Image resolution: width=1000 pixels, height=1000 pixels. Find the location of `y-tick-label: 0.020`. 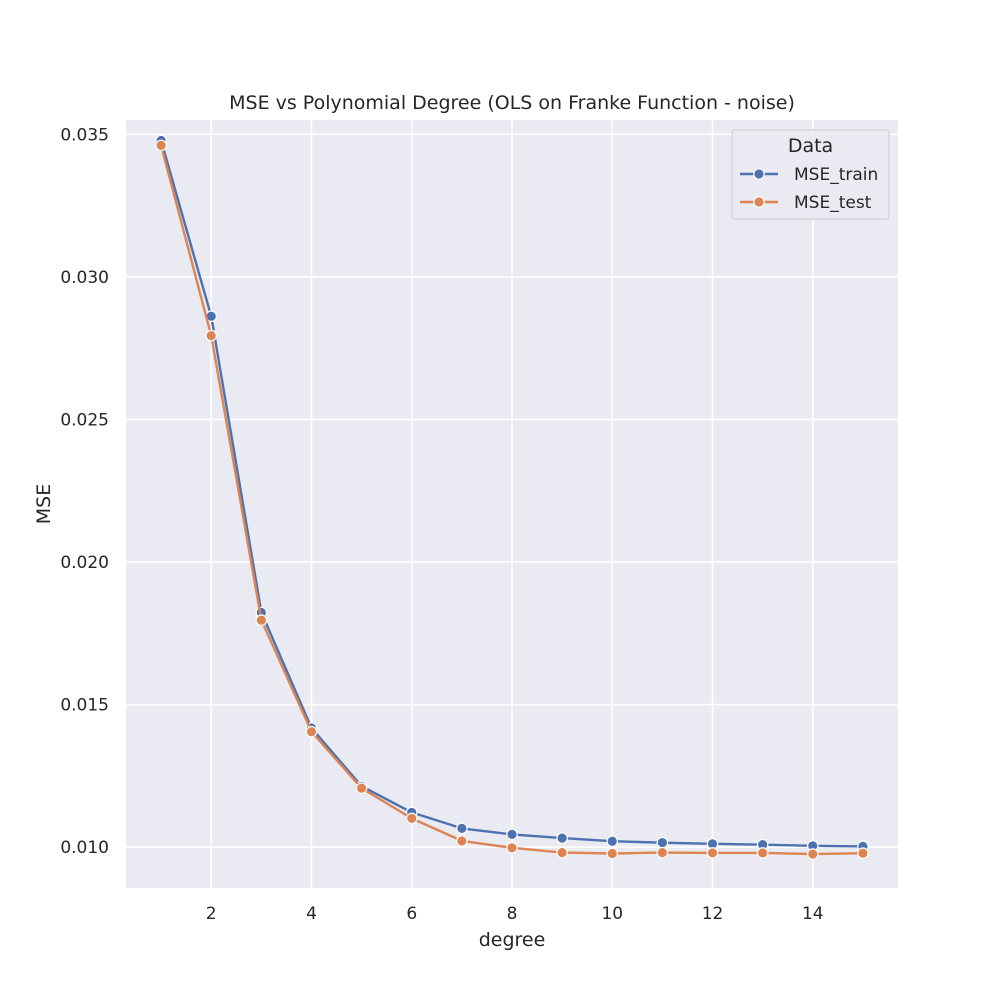

y-tick-label: 0.020 is located at coordinates (84, 563).